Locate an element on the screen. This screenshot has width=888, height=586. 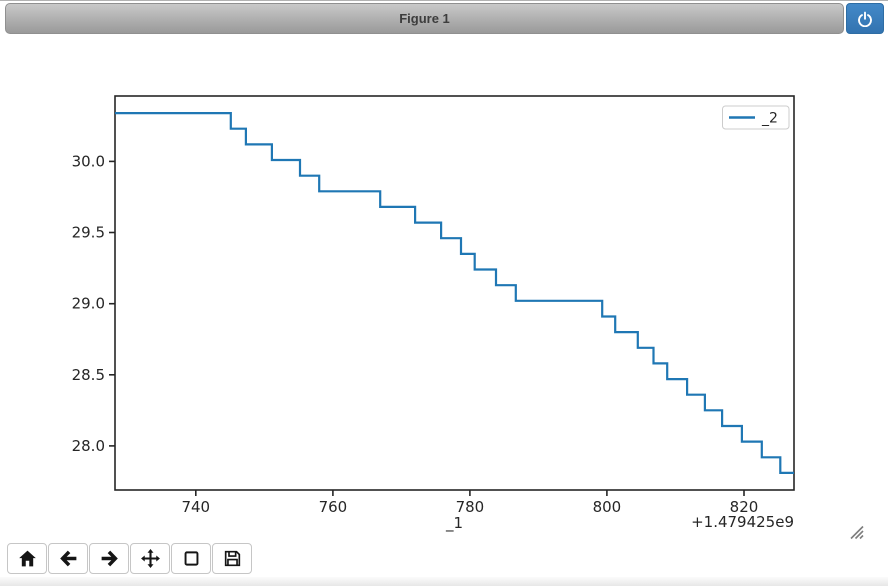
save-icon is located at coordinates (232, 558).